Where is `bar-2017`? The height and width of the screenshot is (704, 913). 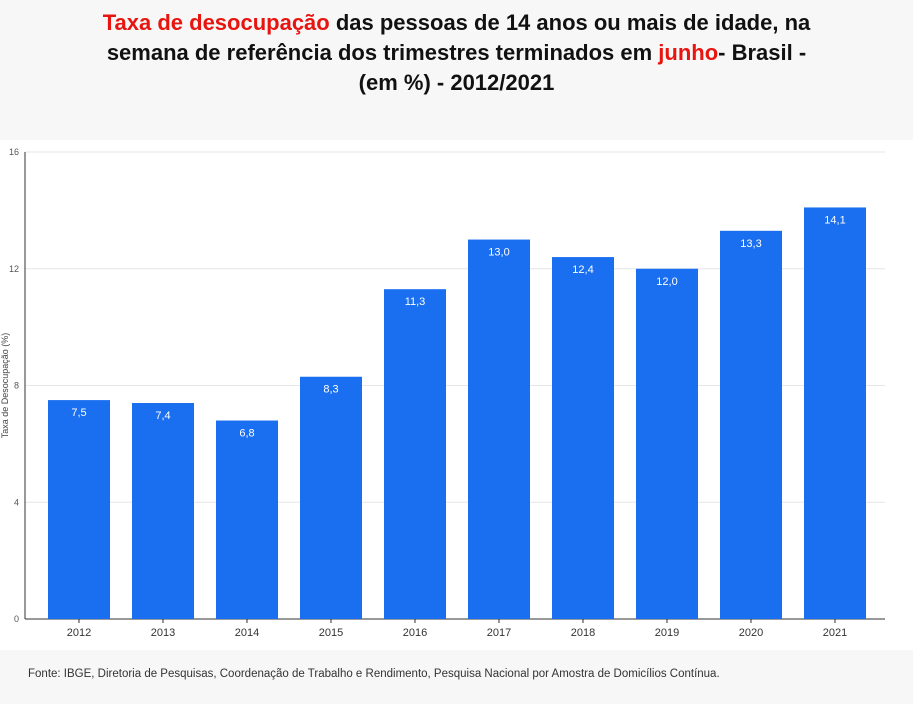
bar-2017 is located at coordinates (499, 429).